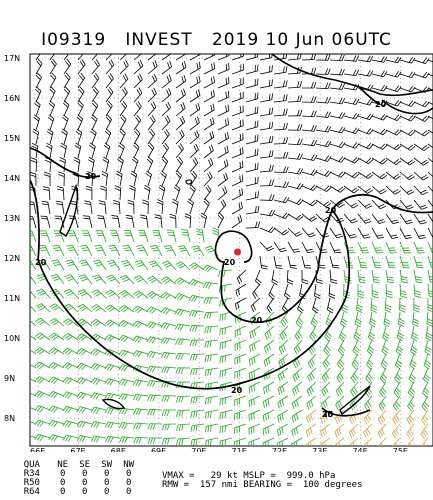  What do you see at coordinates (31, 491) in the screenshot?
I see `row-label: R64` at bounding box center [31, 491].